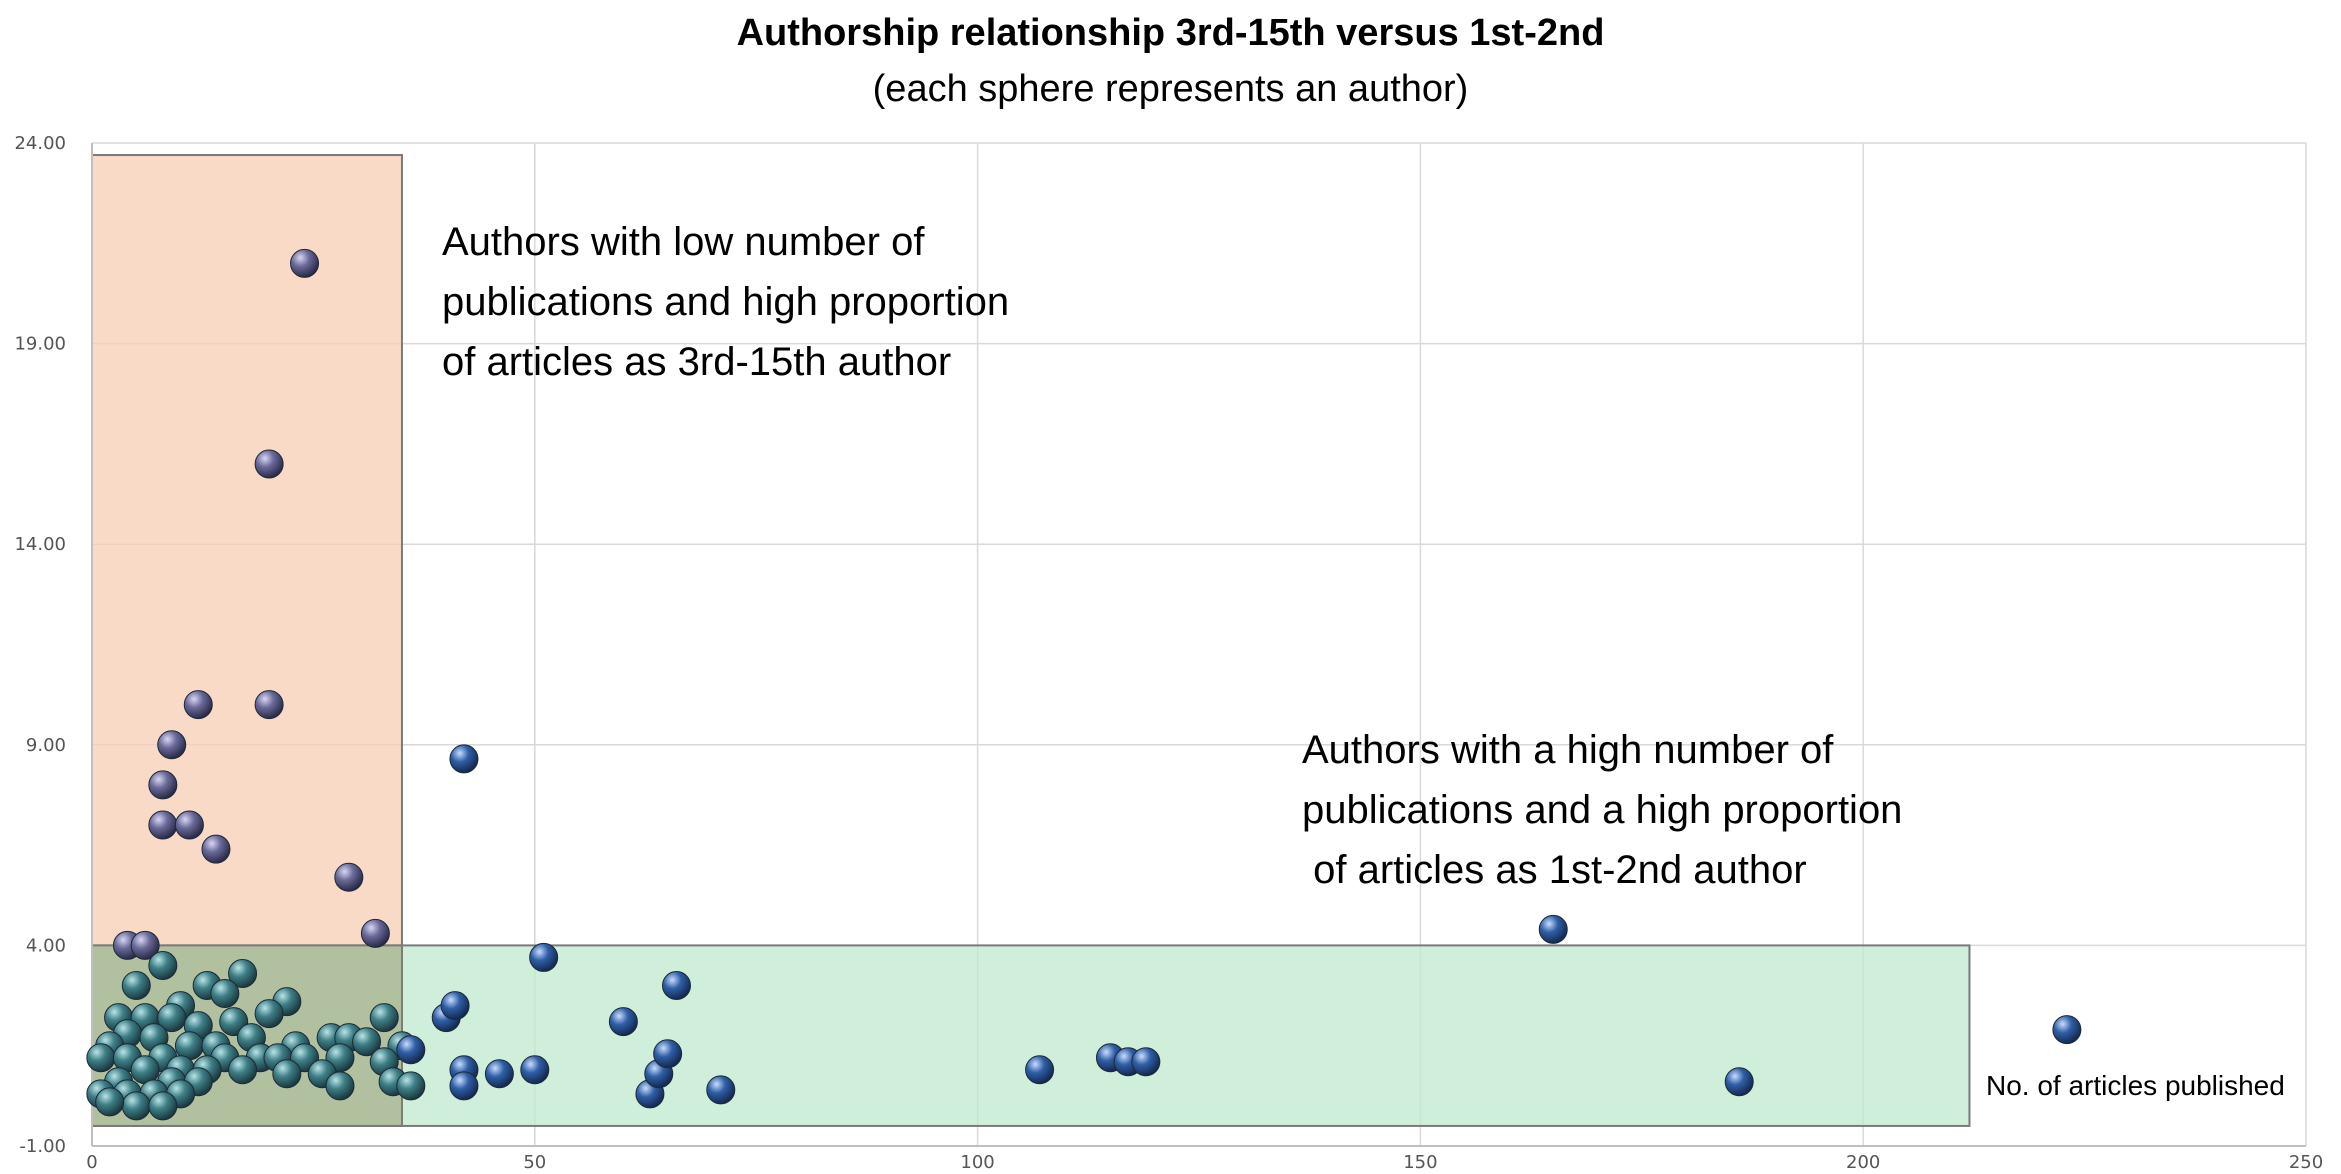 Image resolution: width=2341 pixels, height=1174 pixels. What do you see at coordinates (40, 344) in the screenshot?
I see `y-tick-label: 19.00` at bounding box center [40, 344].